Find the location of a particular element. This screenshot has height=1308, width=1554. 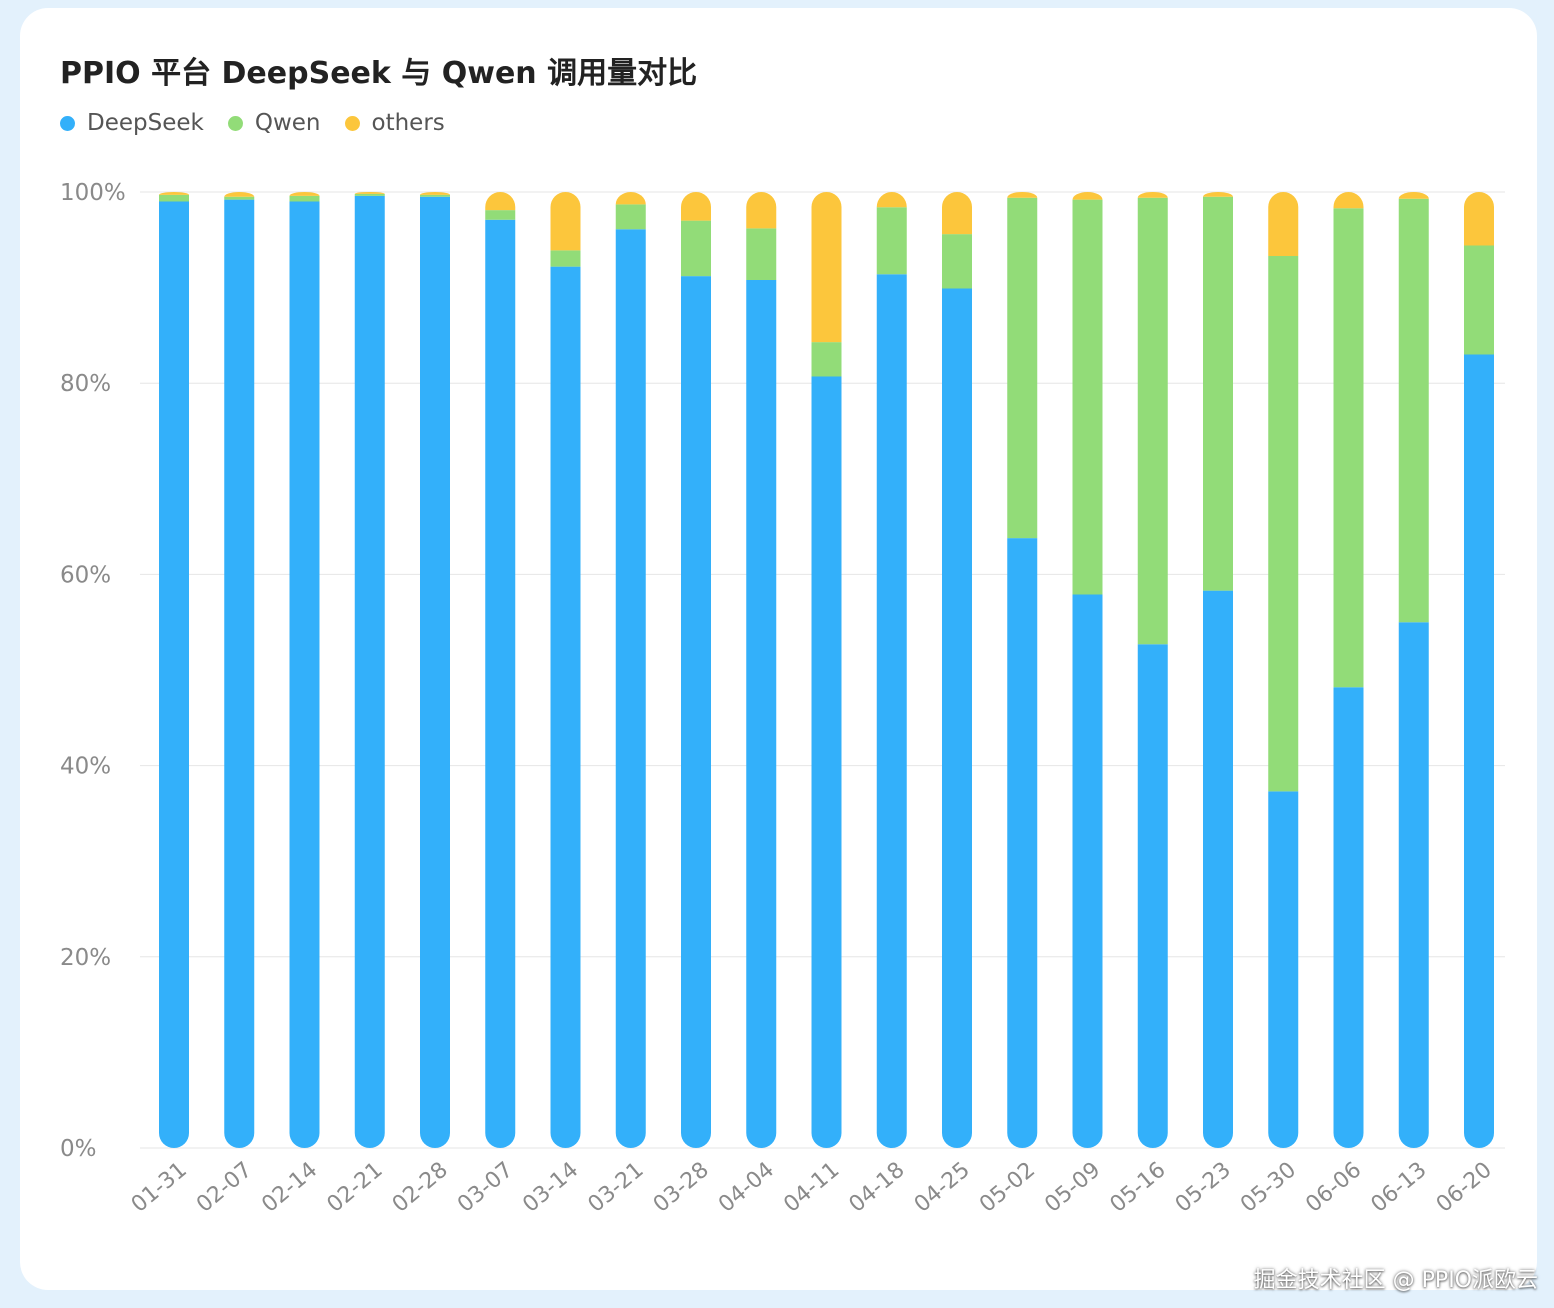

legend-item-deepseek: DeepSeek is located at coordinates (132, 123).